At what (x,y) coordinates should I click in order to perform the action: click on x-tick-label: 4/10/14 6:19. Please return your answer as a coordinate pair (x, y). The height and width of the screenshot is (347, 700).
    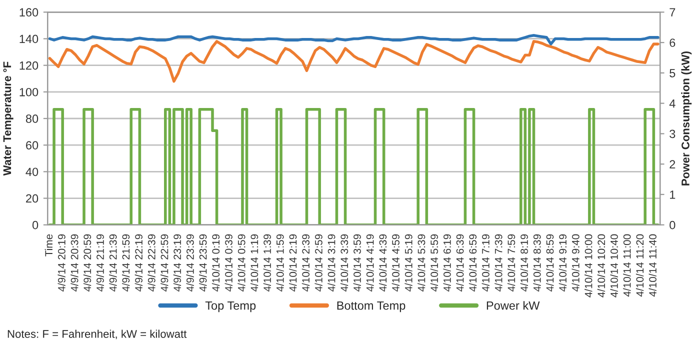
    Looking at the image, I should click on (447, 263).